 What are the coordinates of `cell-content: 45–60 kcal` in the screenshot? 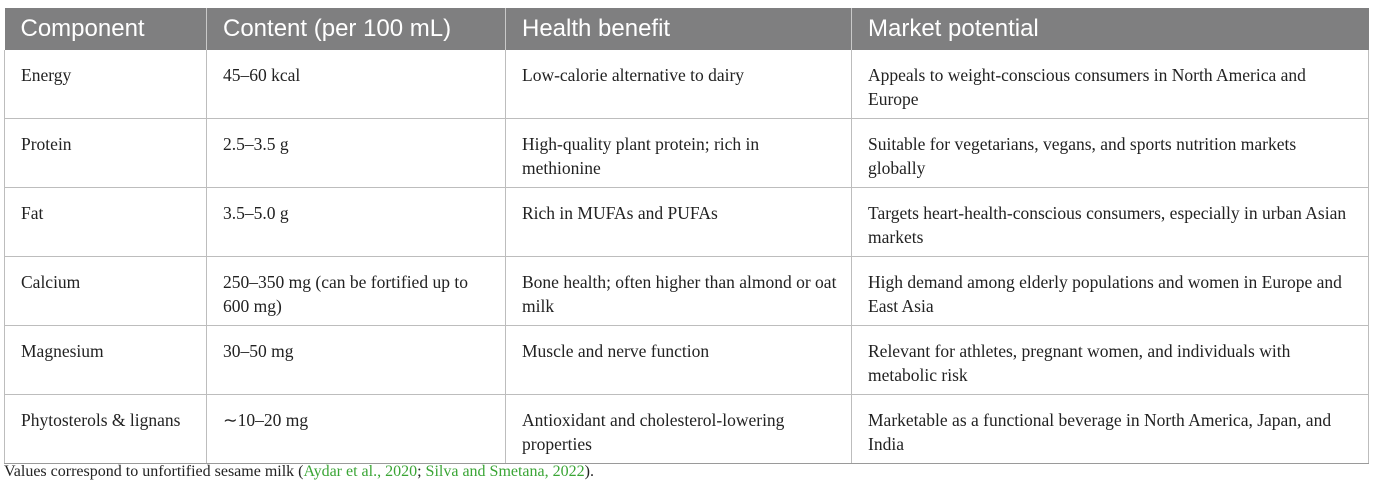 It's located at (356, 84).